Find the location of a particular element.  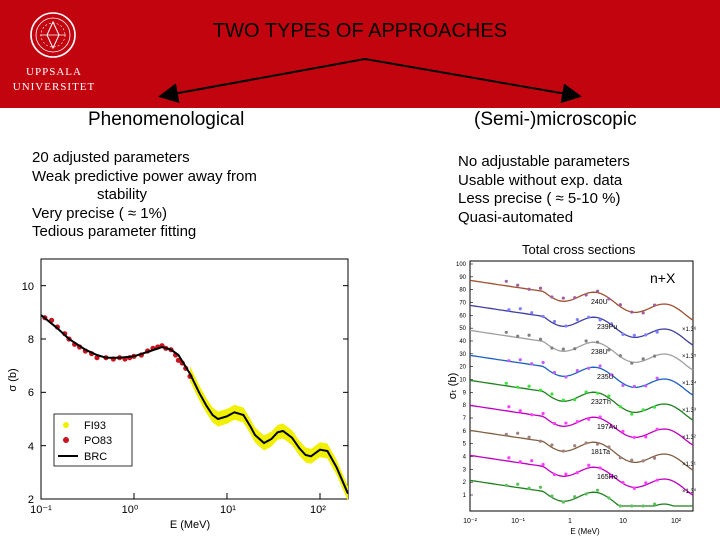

curve-label: 232Th is located at coordinates (601, 402).